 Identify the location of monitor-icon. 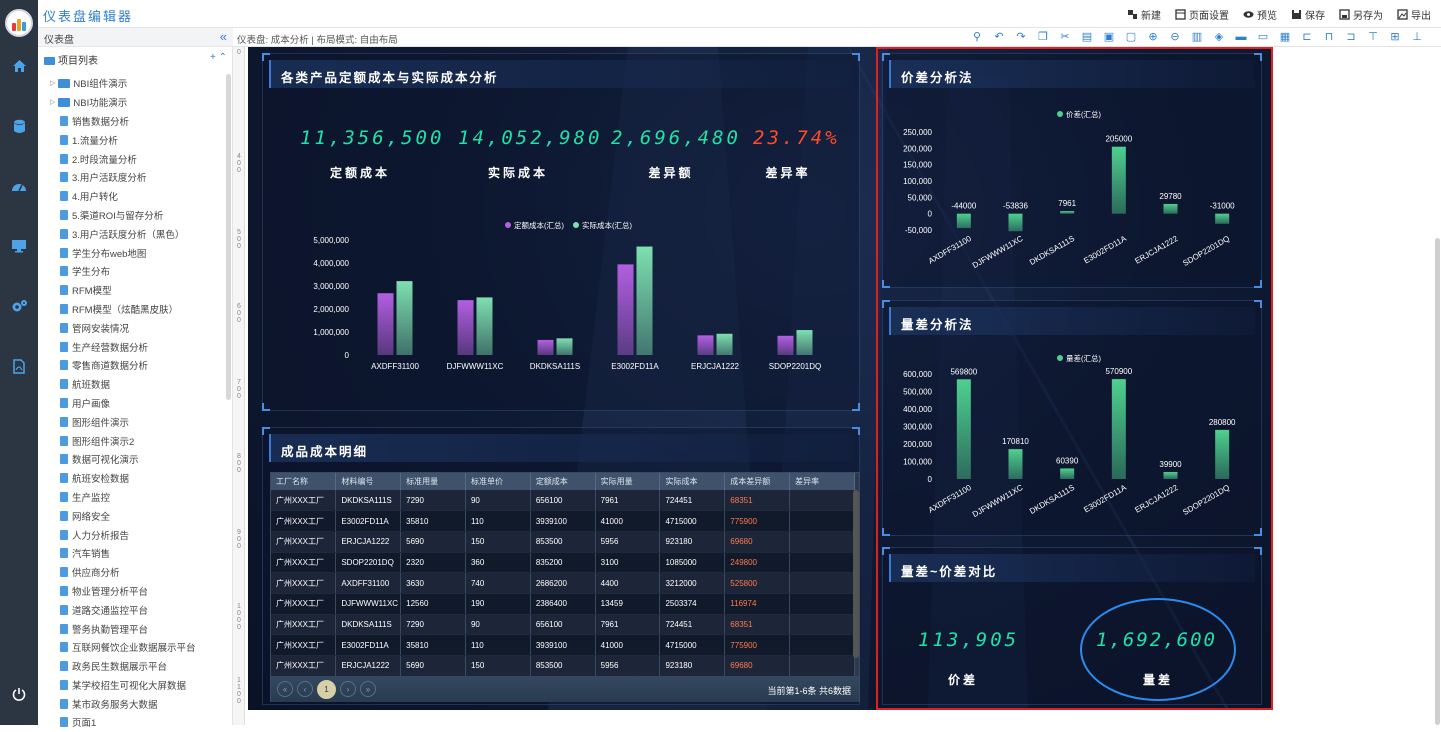
(19, 246).